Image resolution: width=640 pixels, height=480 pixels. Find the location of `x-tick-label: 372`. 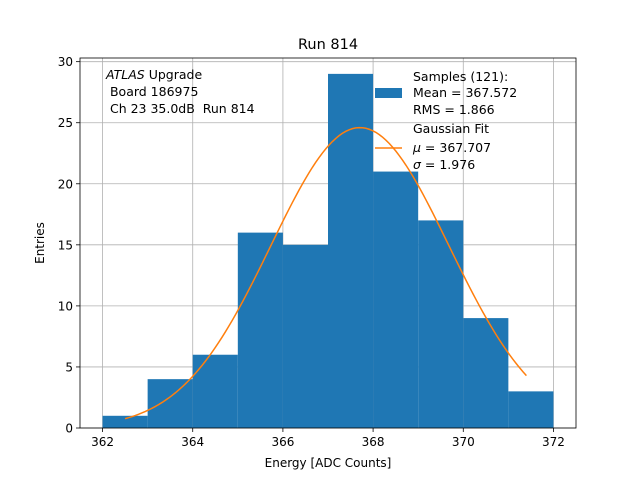

x-tick-label: 372 is located at coordinates (553, 442).